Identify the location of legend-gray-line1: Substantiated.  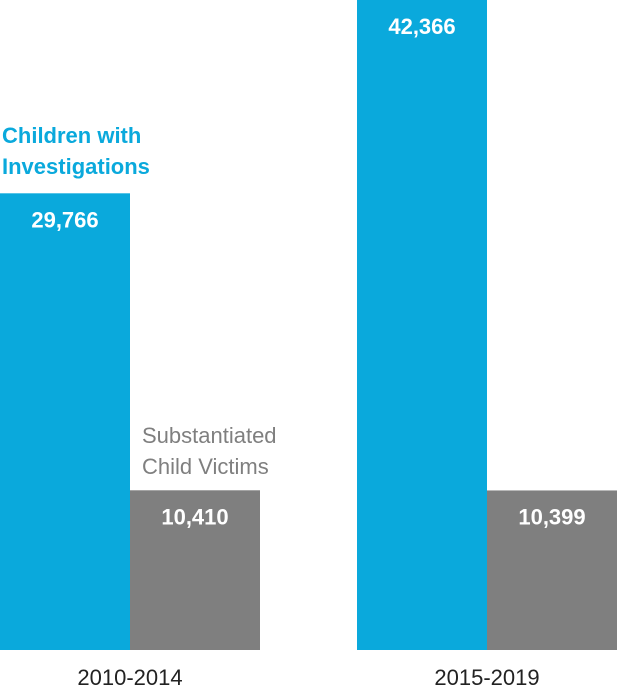
(209, 435).